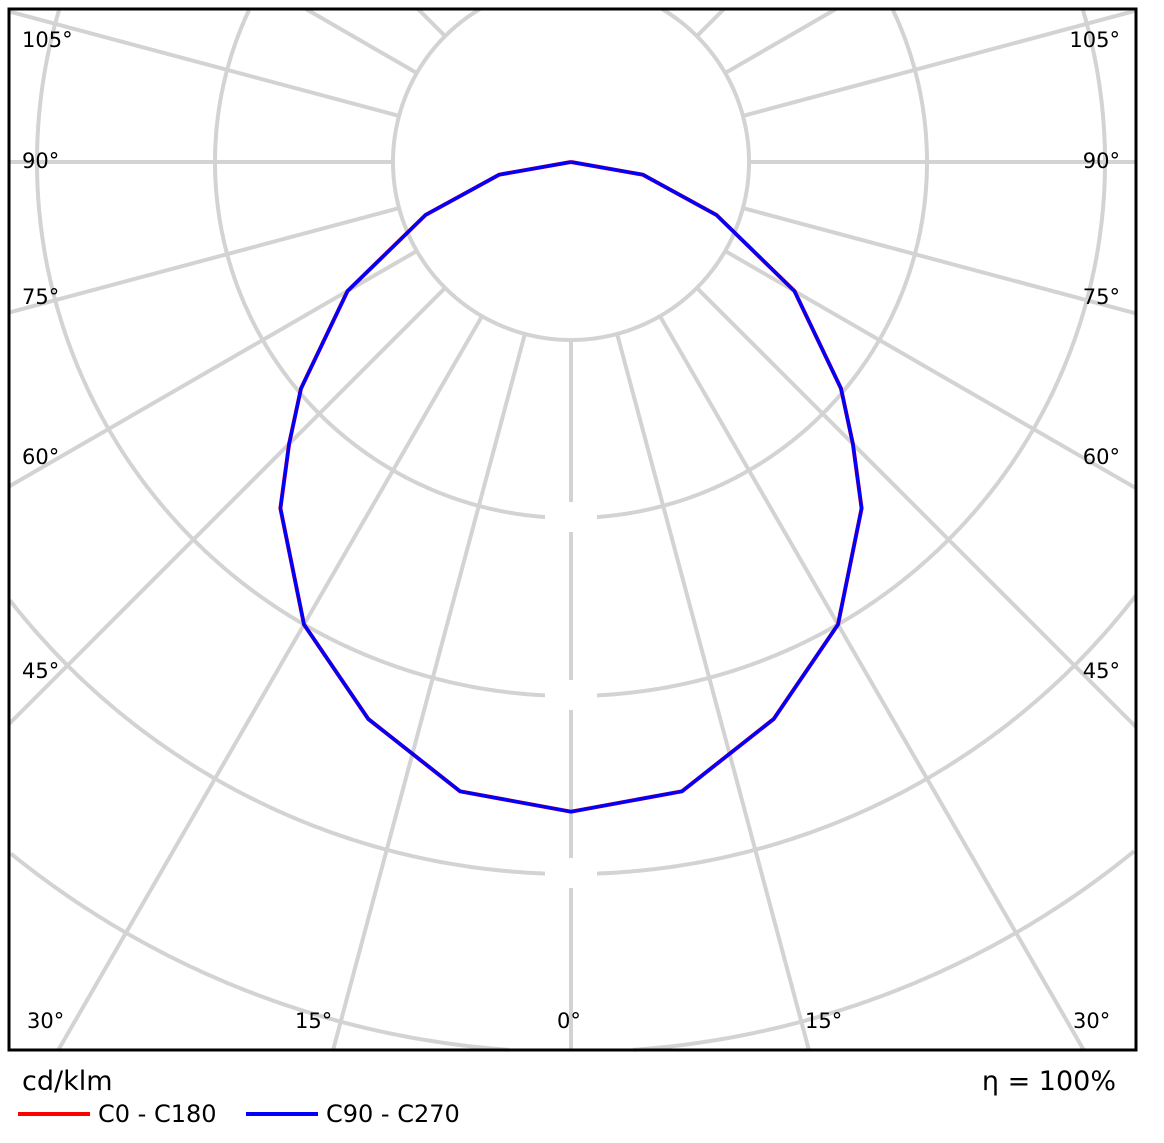 The height and width of the screenshot is (1143, 1164). Describe the element at coordinates (393, 1114) in the screenshot. I see `legend-label: C90 - C270` at that location.